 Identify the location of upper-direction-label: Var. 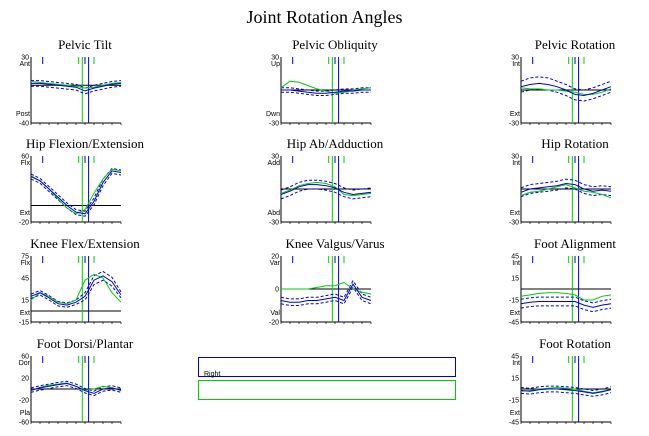
(275, 263).